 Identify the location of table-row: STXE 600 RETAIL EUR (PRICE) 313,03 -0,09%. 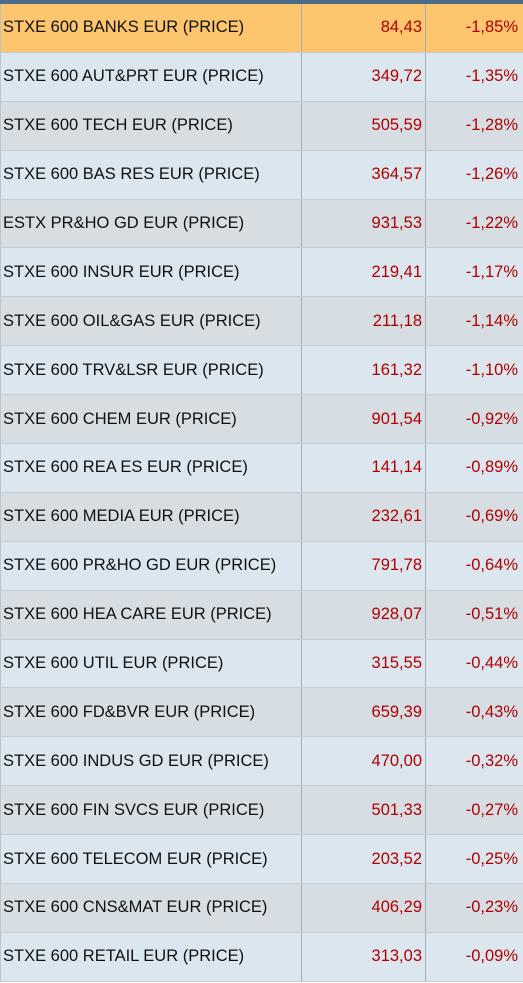
(262, 957).